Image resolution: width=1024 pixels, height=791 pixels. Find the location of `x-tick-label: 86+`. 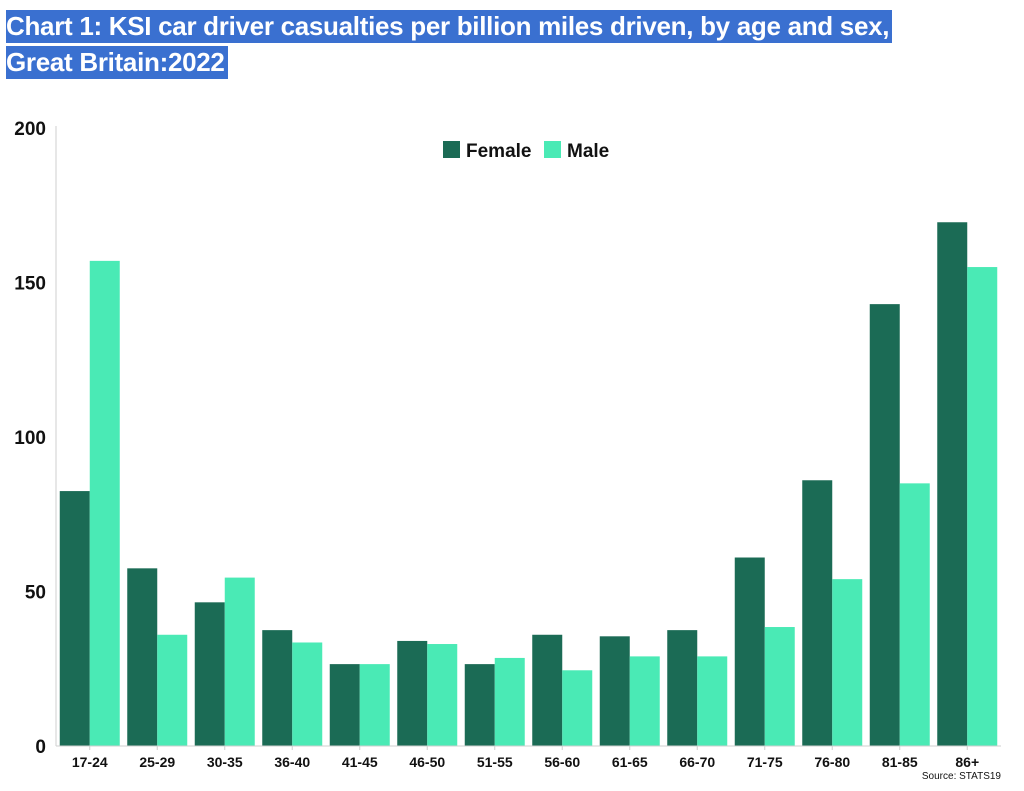

x-tick-label: 86+ is located at coordinates (967, 762).